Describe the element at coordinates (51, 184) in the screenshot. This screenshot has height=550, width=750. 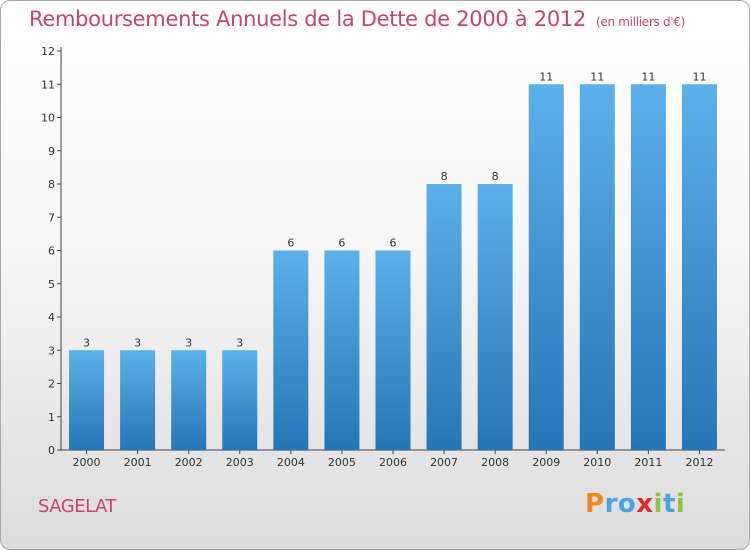
I see `y-tick-label: 8` at that location.